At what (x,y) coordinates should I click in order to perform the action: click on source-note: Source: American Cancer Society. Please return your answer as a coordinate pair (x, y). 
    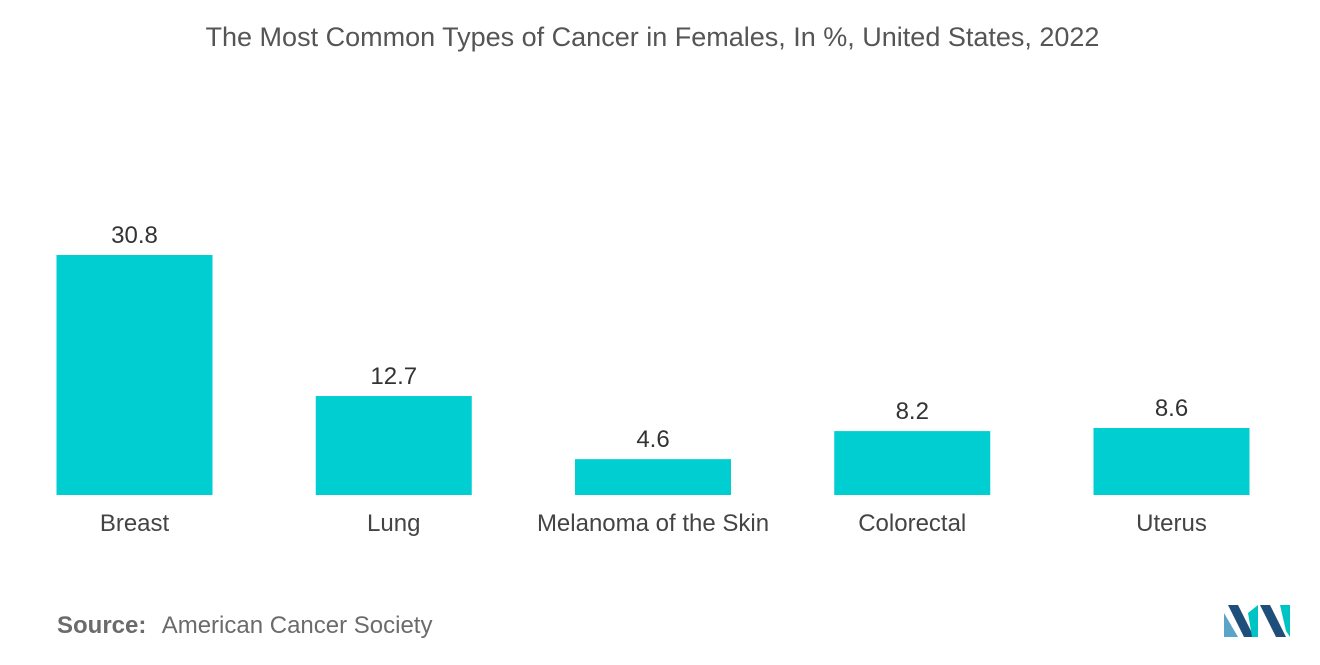
    Looking at the image, I should click on (244, 626).